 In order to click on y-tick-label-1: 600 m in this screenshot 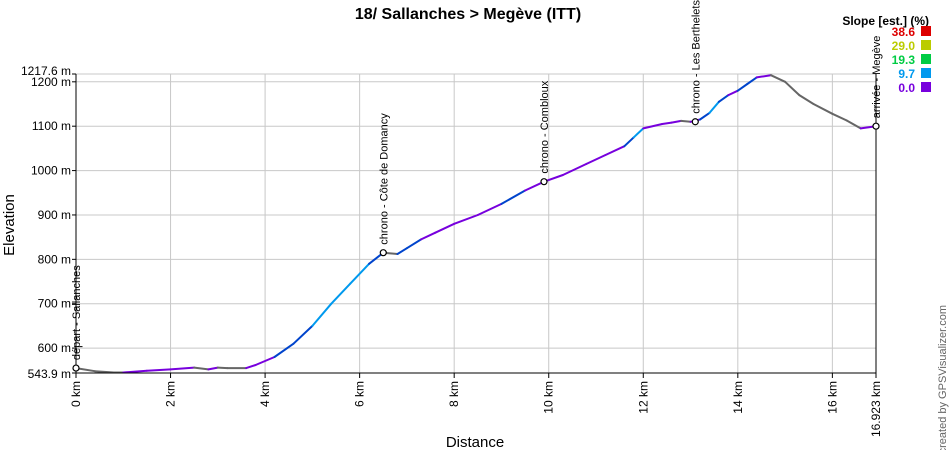, I will do `click(54, 348)`.